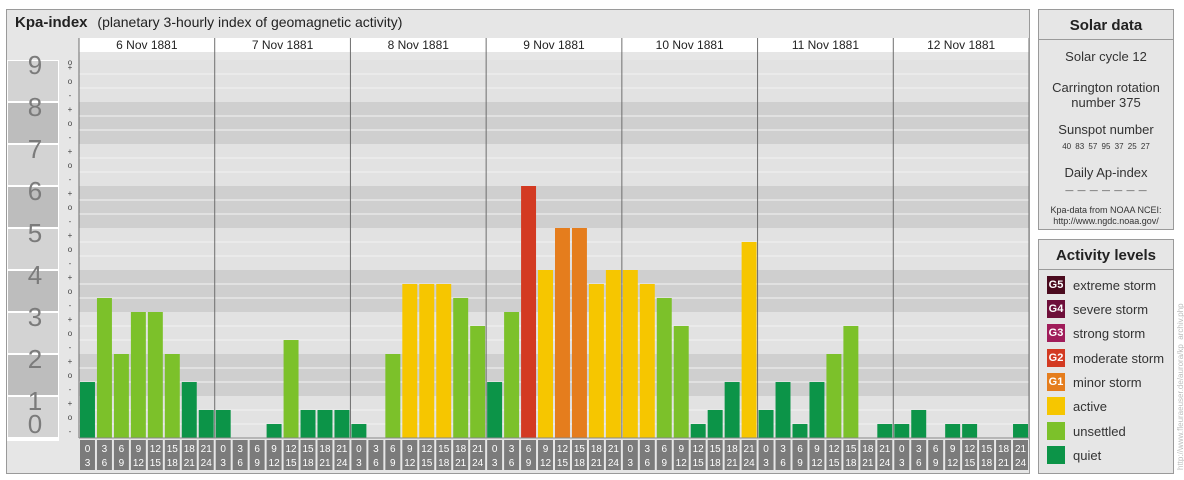  What do you see at coordinates (1056, 382) in the screenshot?
I see `level-swatch: G1` at bounding box center [1056, 382].